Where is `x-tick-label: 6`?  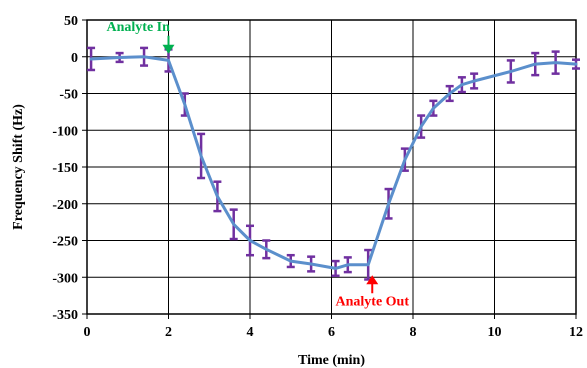
x-tick-label: 6 is located at coordinates (331, 332).